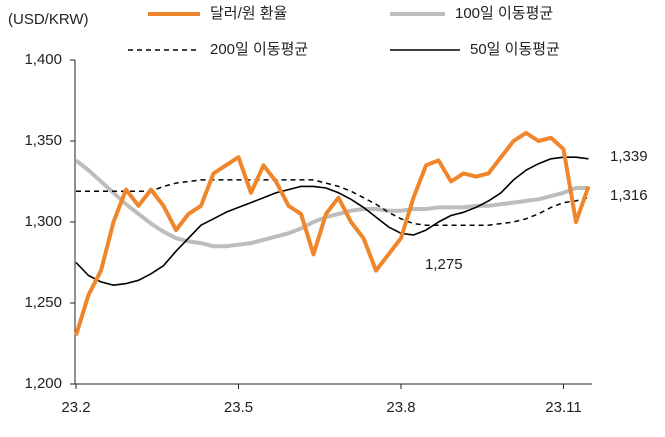 This screenshot has height=437, width=665. Describe the element at coordinates (48, 19) in the screenshot. I see `y-axis-unit: (USD/KRW)` at that location.